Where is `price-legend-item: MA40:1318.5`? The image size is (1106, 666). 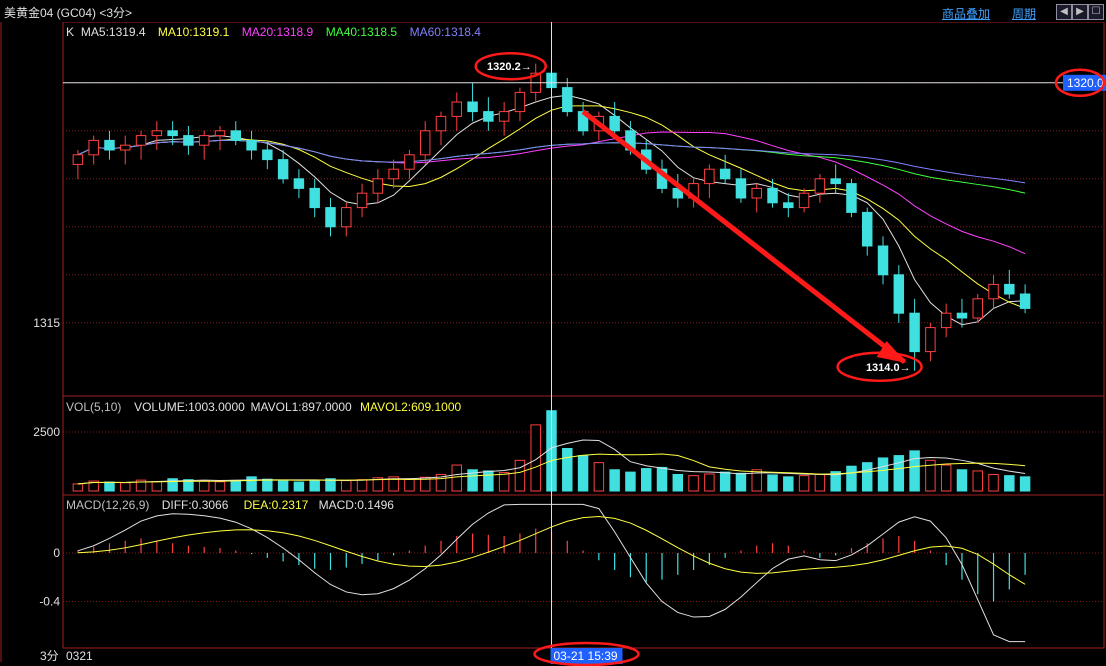
price-legend-item: MA40:1318.5 is located at coordinates (362, 32).